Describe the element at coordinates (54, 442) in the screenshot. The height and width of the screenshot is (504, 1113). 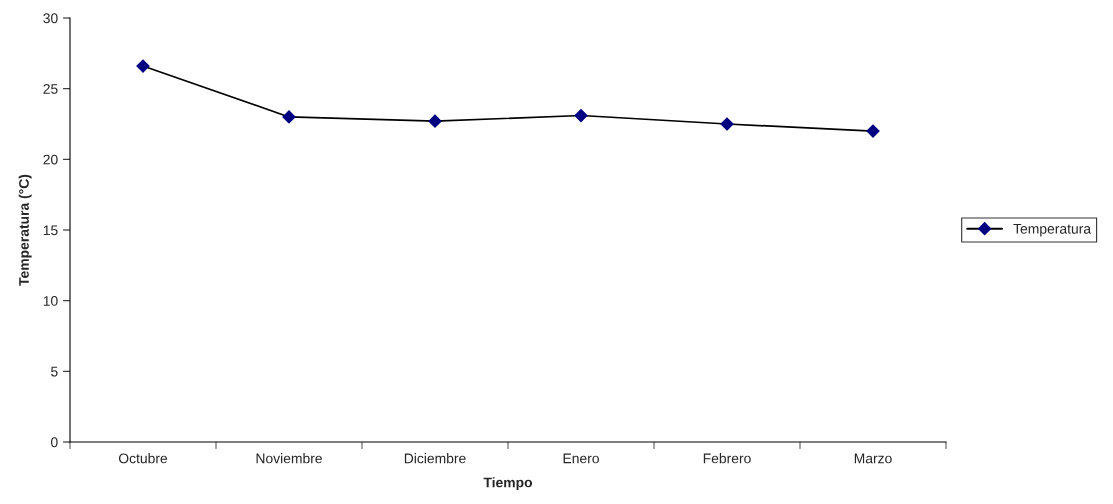
I see `y-tick-label: 0` at that location.